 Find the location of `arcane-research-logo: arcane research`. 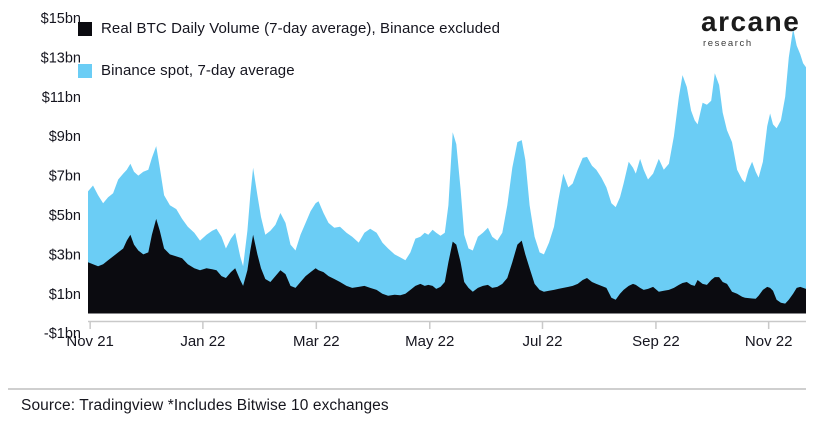

arcane-research-logo: arcane research is located at coordinates (750, 28).